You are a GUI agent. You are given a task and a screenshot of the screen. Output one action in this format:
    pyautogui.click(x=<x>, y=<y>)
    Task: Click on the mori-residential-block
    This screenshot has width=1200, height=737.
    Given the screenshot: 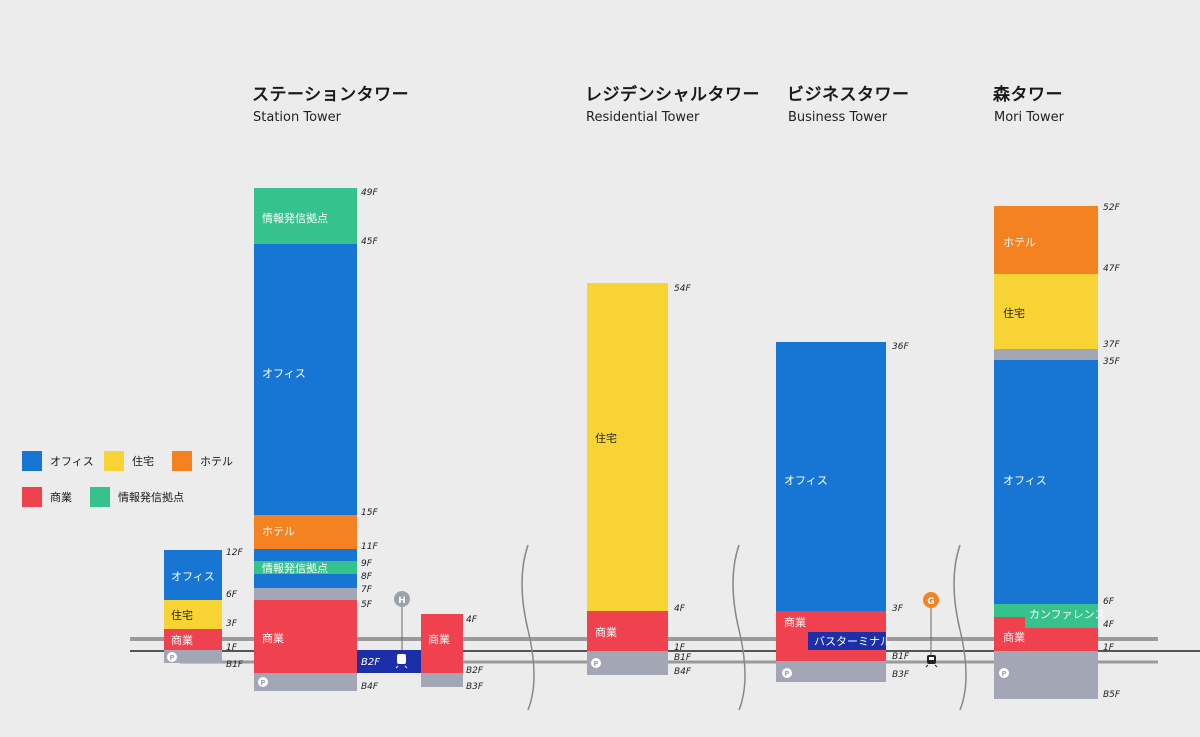 What is the action you would take?
    pyautogui.click(x=1046, y=311)
    